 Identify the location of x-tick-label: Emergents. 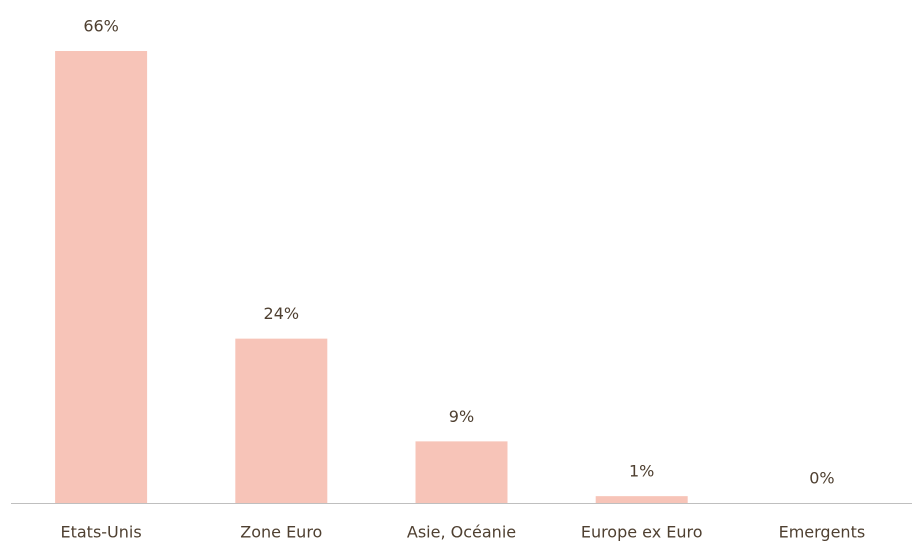
(822, 532).